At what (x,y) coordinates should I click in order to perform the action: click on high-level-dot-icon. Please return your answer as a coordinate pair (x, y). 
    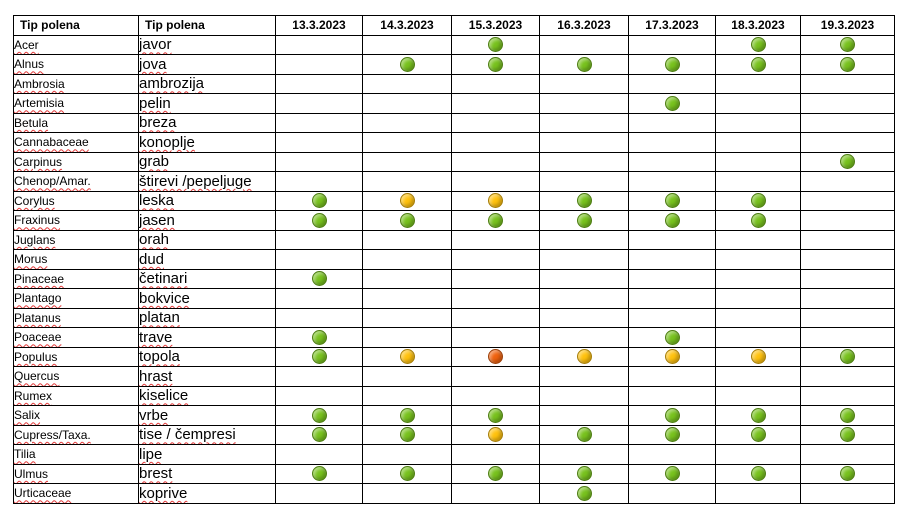
    Looking at the image, I should click on (495, 357).